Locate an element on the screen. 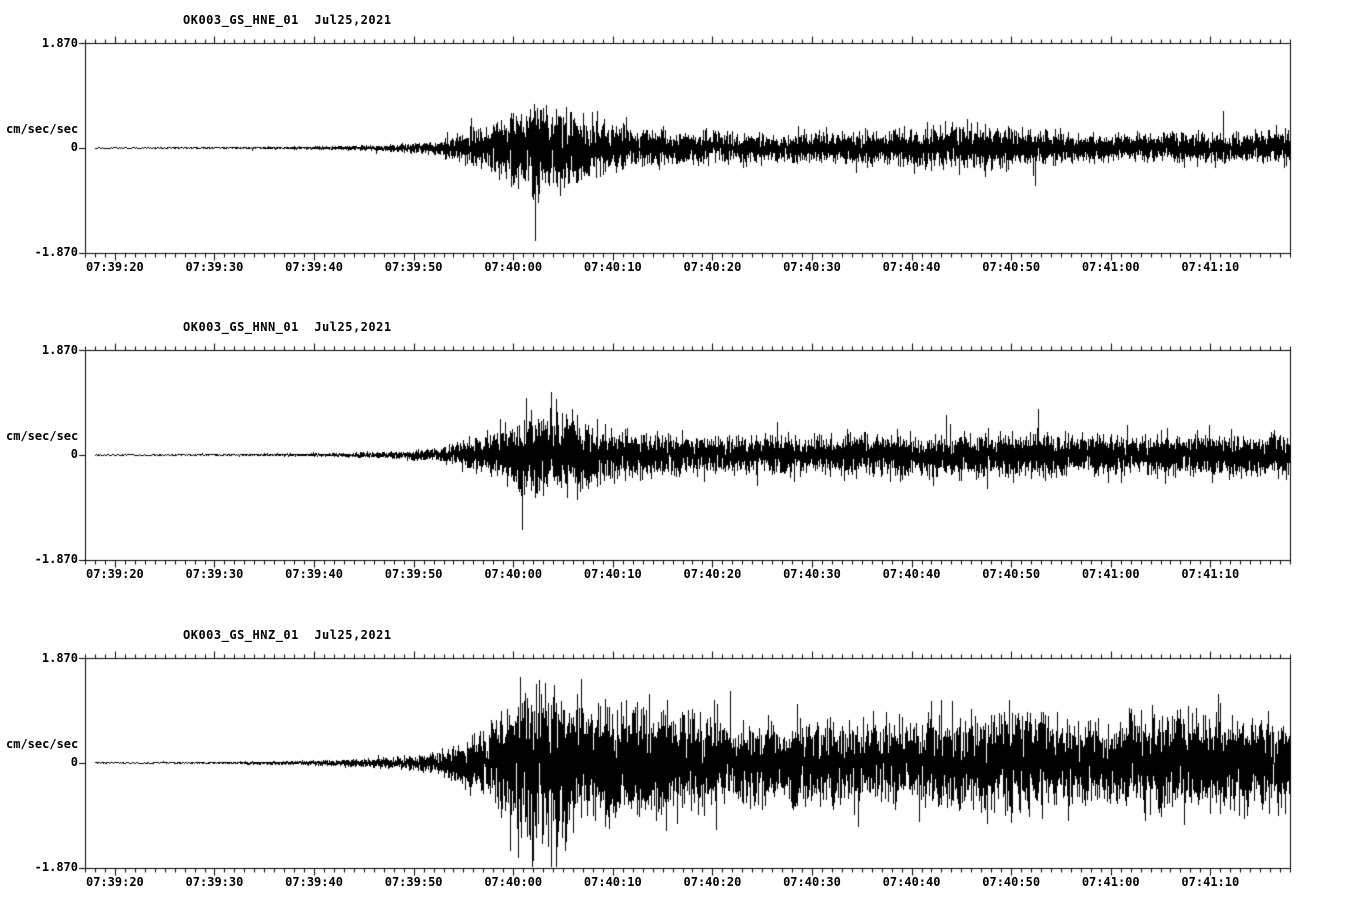 The height and width of the screenshot is (924, 1358). trace-title: OK003_GS_HNZ_01 Jul25,2021 is located at coordinates (287, 635).